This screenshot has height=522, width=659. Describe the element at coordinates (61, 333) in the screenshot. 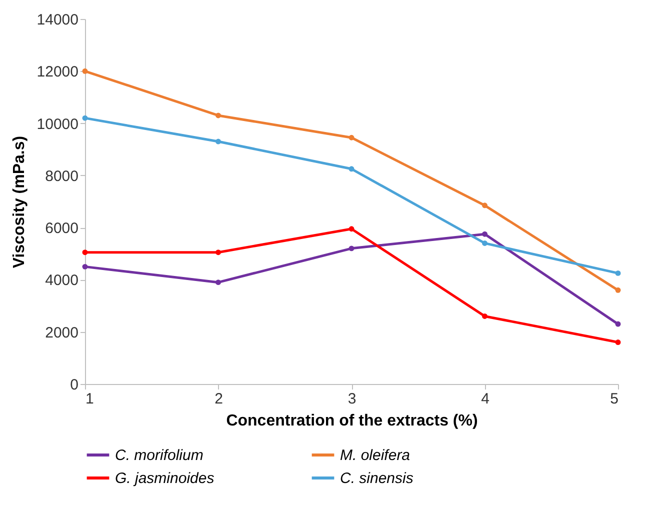

I see `y-tick-label: 2000` at that location.